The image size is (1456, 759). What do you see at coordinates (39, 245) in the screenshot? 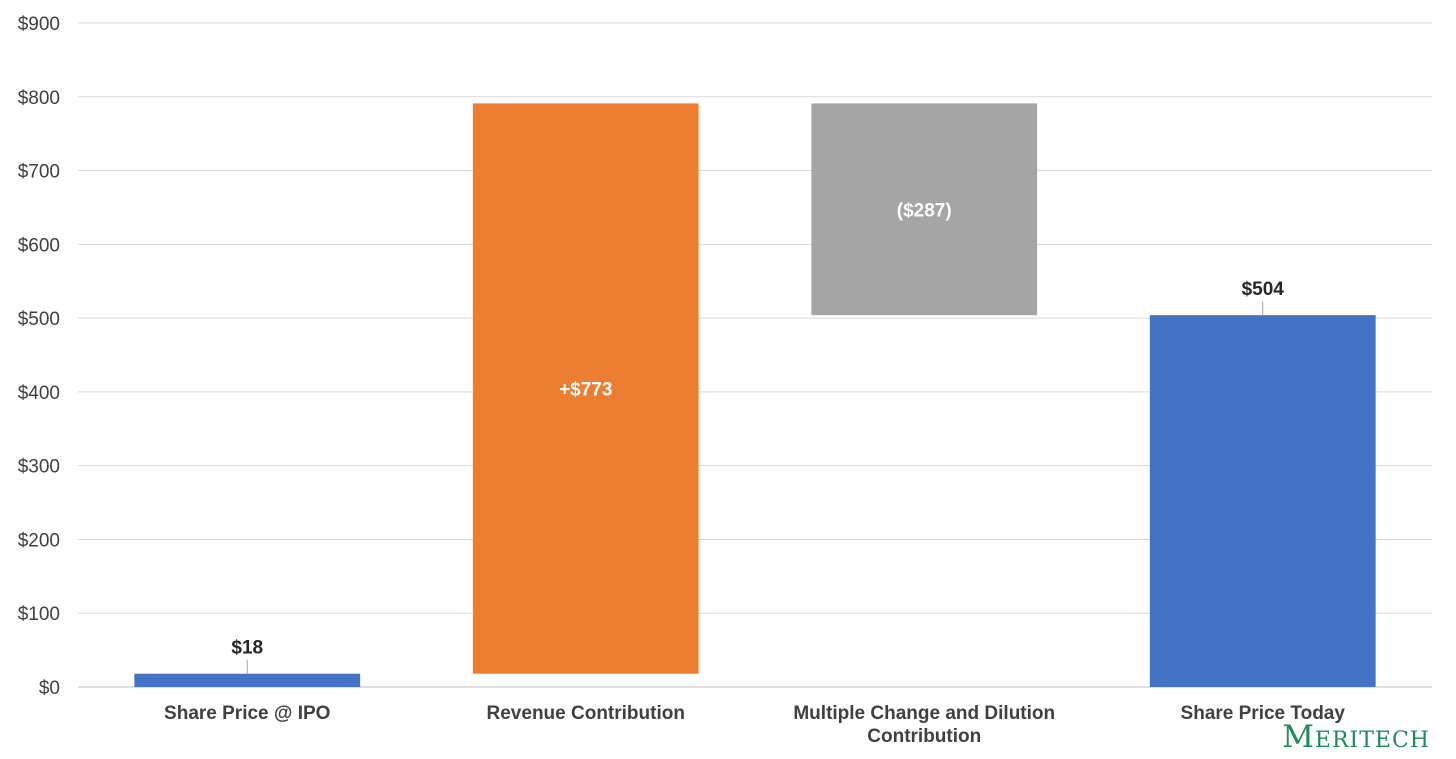
I see `y-tick-label: $600` at bounding box center [39, 245].